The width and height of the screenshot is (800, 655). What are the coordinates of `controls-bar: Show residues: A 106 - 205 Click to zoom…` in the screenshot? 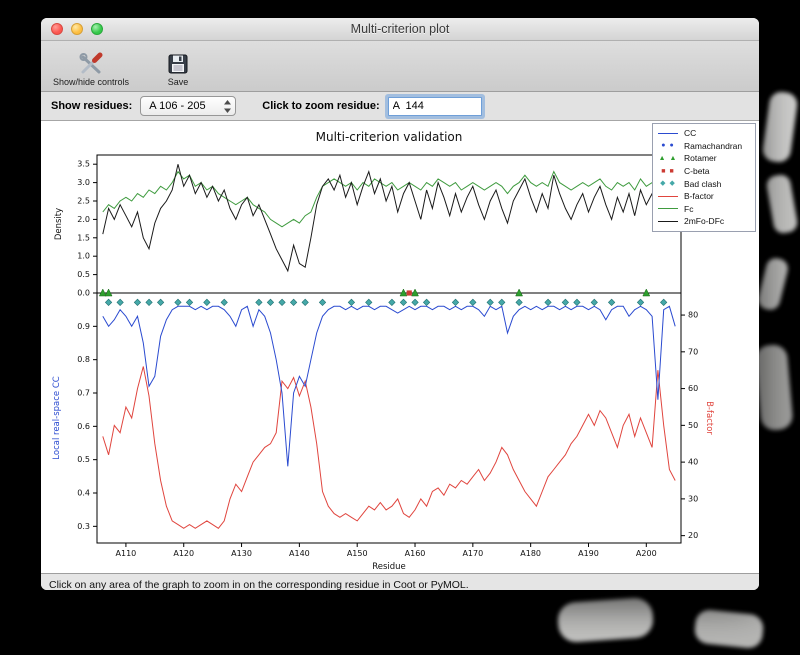 It's located at (400, 106).